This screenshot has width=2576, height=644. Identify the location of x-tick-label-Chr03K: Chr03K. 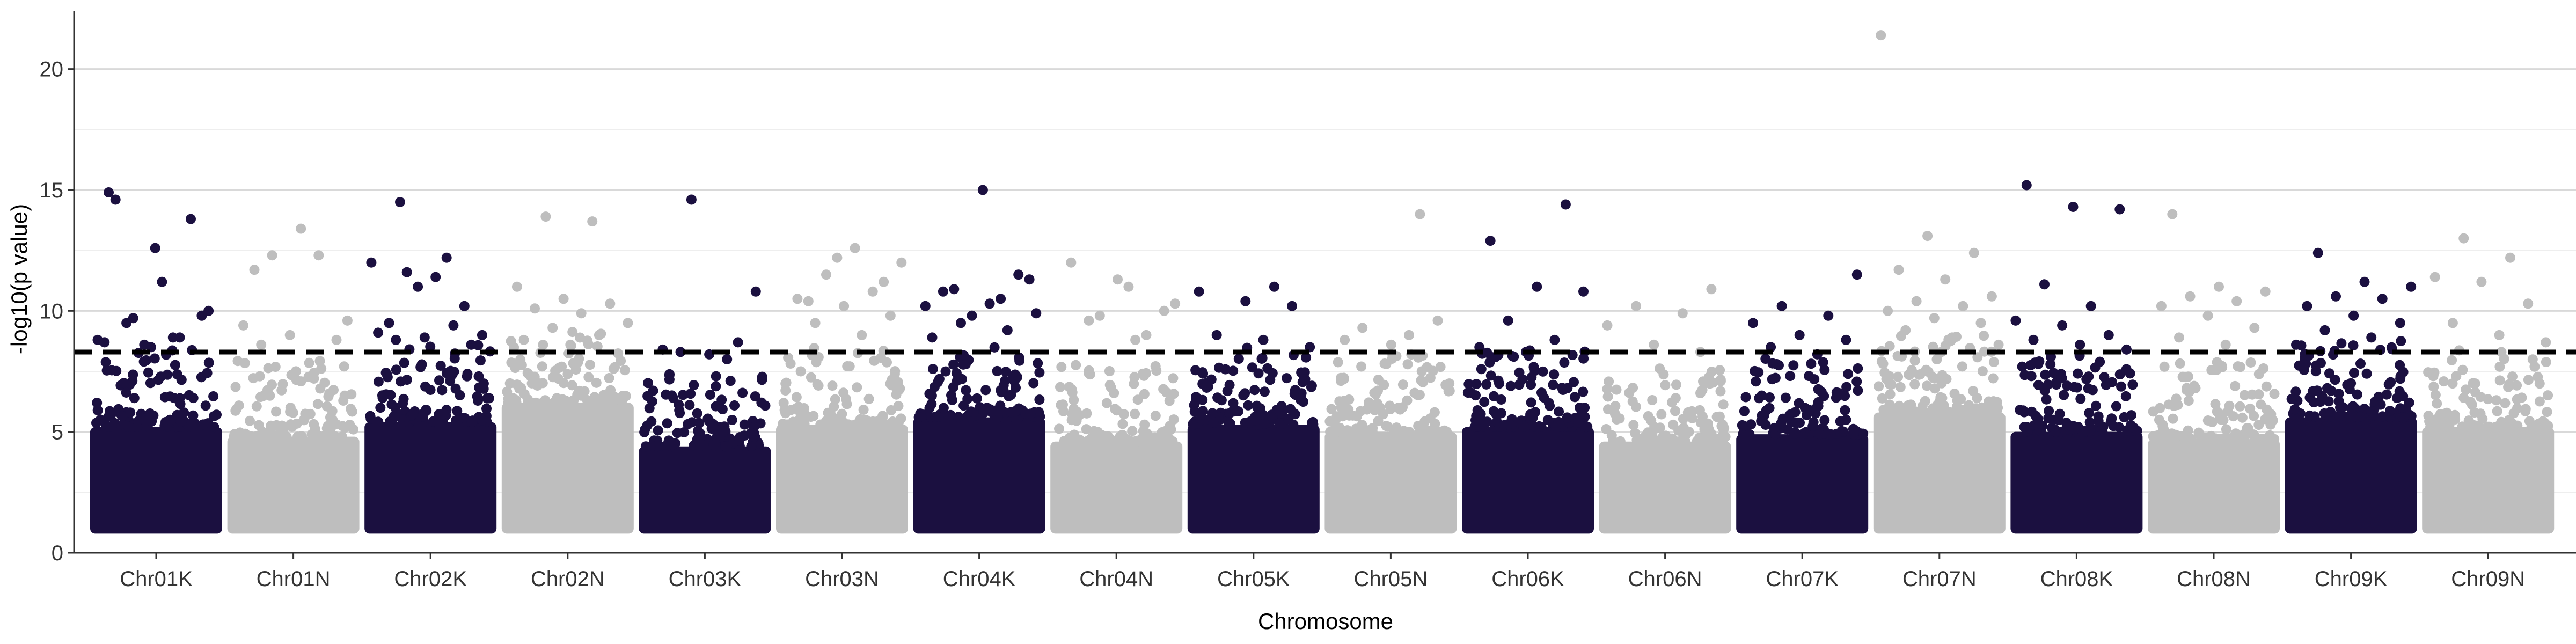
(705, 579).